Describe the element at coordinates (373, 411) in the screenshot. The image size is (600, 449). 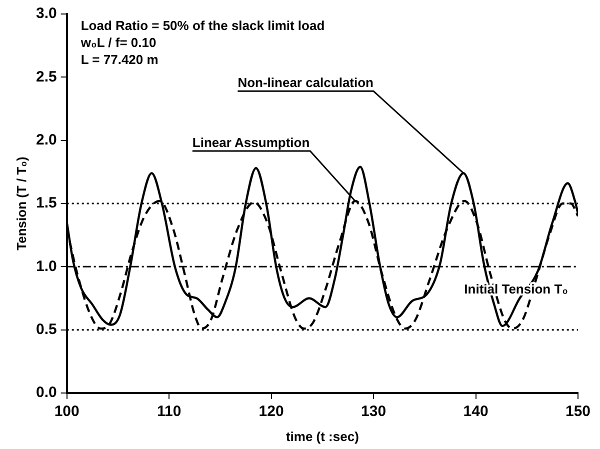
I see `x-tick-label: 130` at that location.